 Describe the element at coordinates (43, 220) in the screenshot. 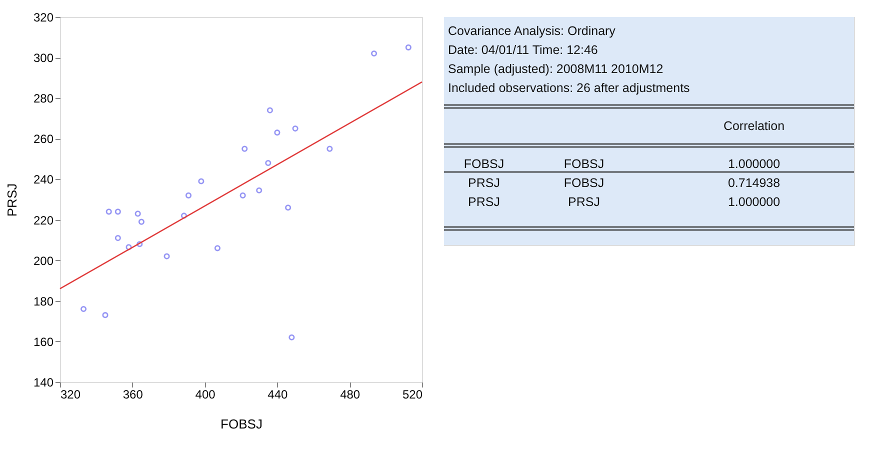

I see `y-tick-label: 220` at that location.